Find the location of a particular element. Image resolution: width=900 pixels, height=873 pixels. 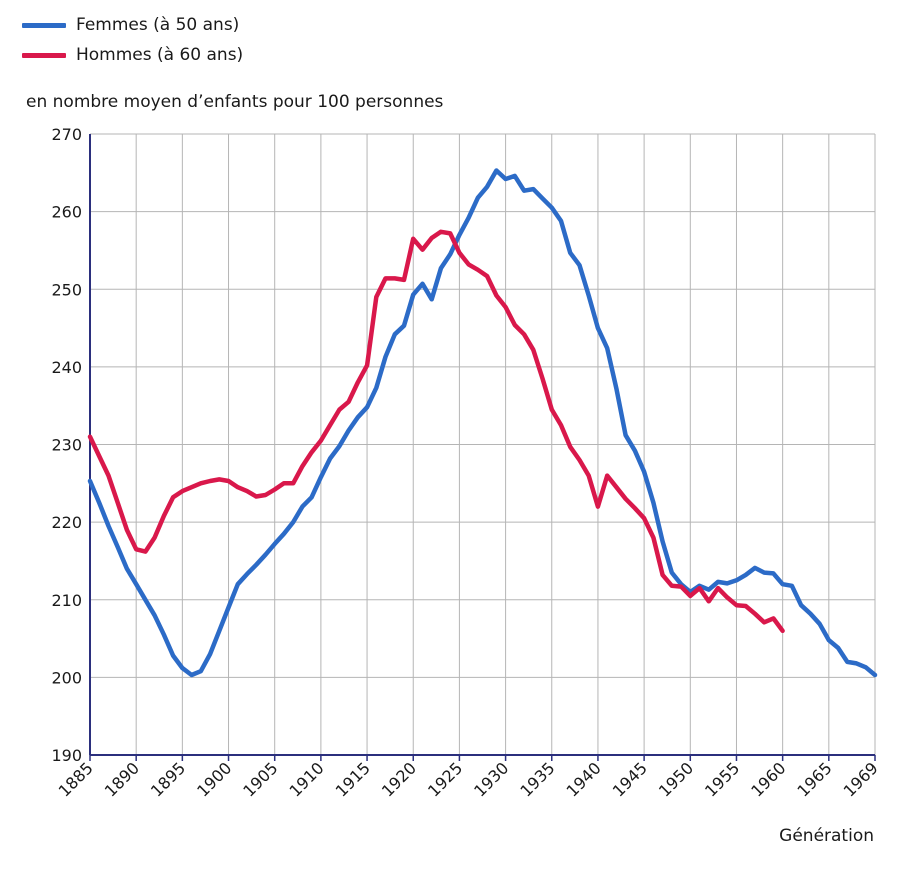

y-tick-label-270: 270 is located at coordinates (66, 134).